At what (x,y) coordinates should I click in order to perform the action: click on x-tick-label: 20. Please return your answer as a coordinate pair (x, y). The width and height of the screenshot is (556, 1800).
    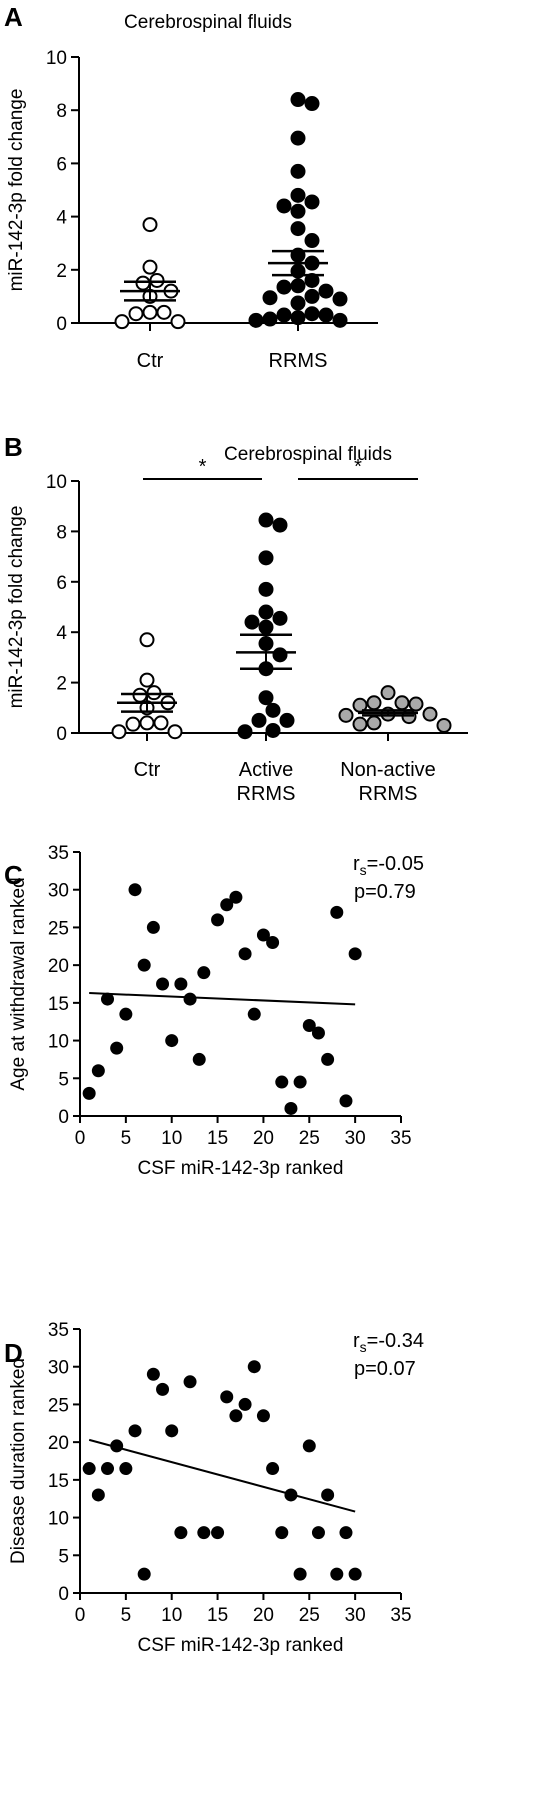
    Looking at the image, I should click on (263, 1615).